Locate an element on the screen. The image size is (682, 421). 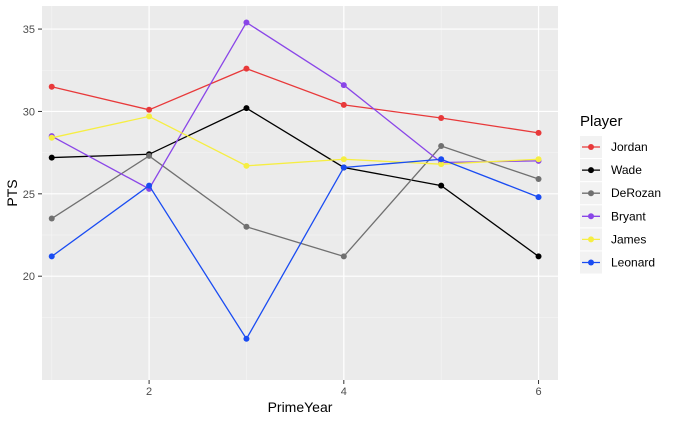
series-line-jordan is located at coordinates (295, 100).